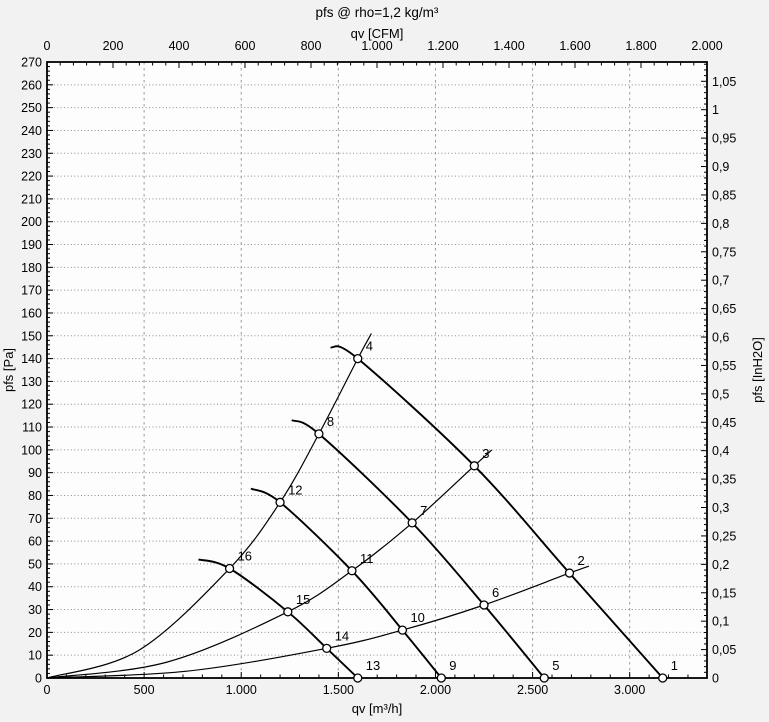 Image resolution: width=769 pixels, height=722 pixels. I want to click on left-tick-label: 0, so click(38, 679).